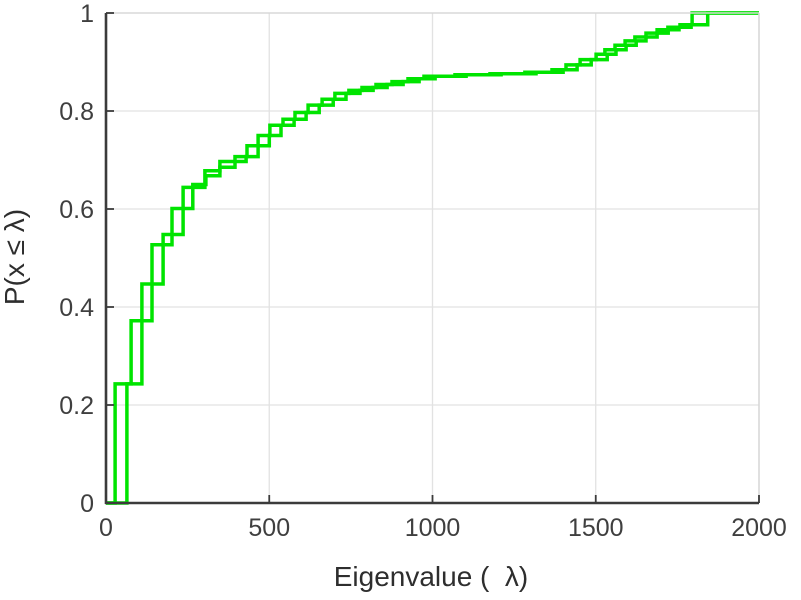 This screenshot has height=600, width=801. I want to click on x-tick-label: 2000, so click(759, 528).